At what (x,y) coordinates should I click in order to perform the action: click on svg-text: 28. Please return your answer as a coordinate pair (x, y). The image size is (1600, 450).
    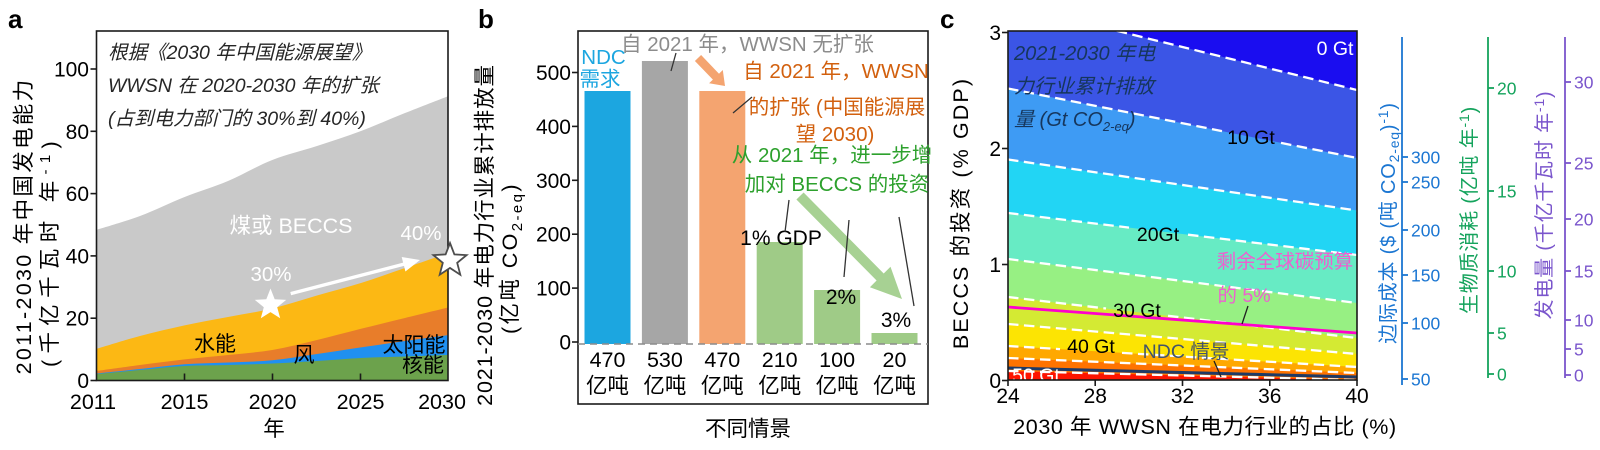
    Looking at the image, I should click on (1095, 396).